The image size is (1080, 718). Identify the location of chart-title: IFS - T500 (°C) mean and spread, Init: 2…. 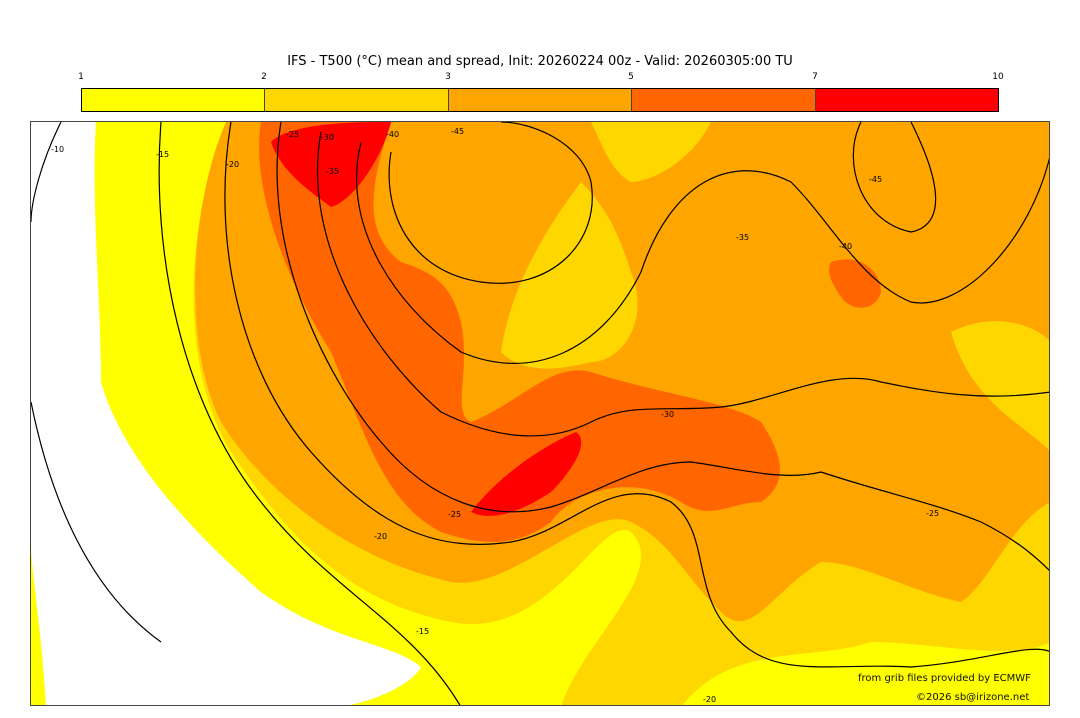
(540, 61).